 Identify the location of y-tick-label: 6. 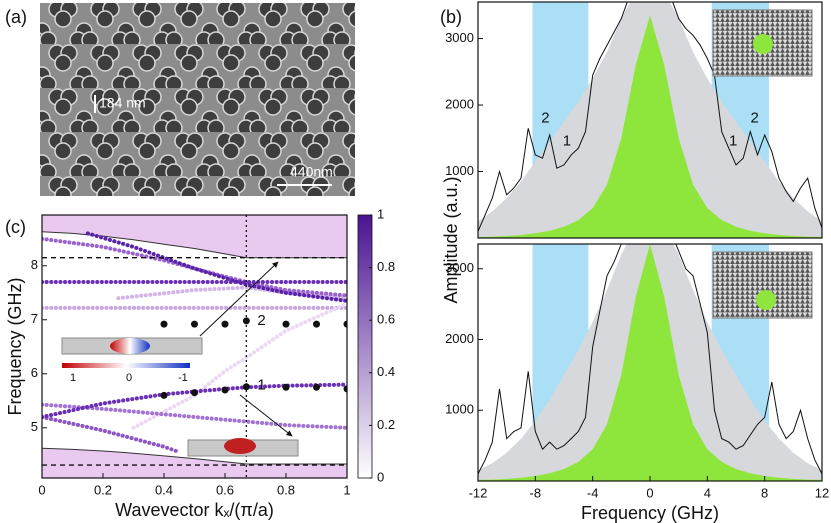
(34, 372).